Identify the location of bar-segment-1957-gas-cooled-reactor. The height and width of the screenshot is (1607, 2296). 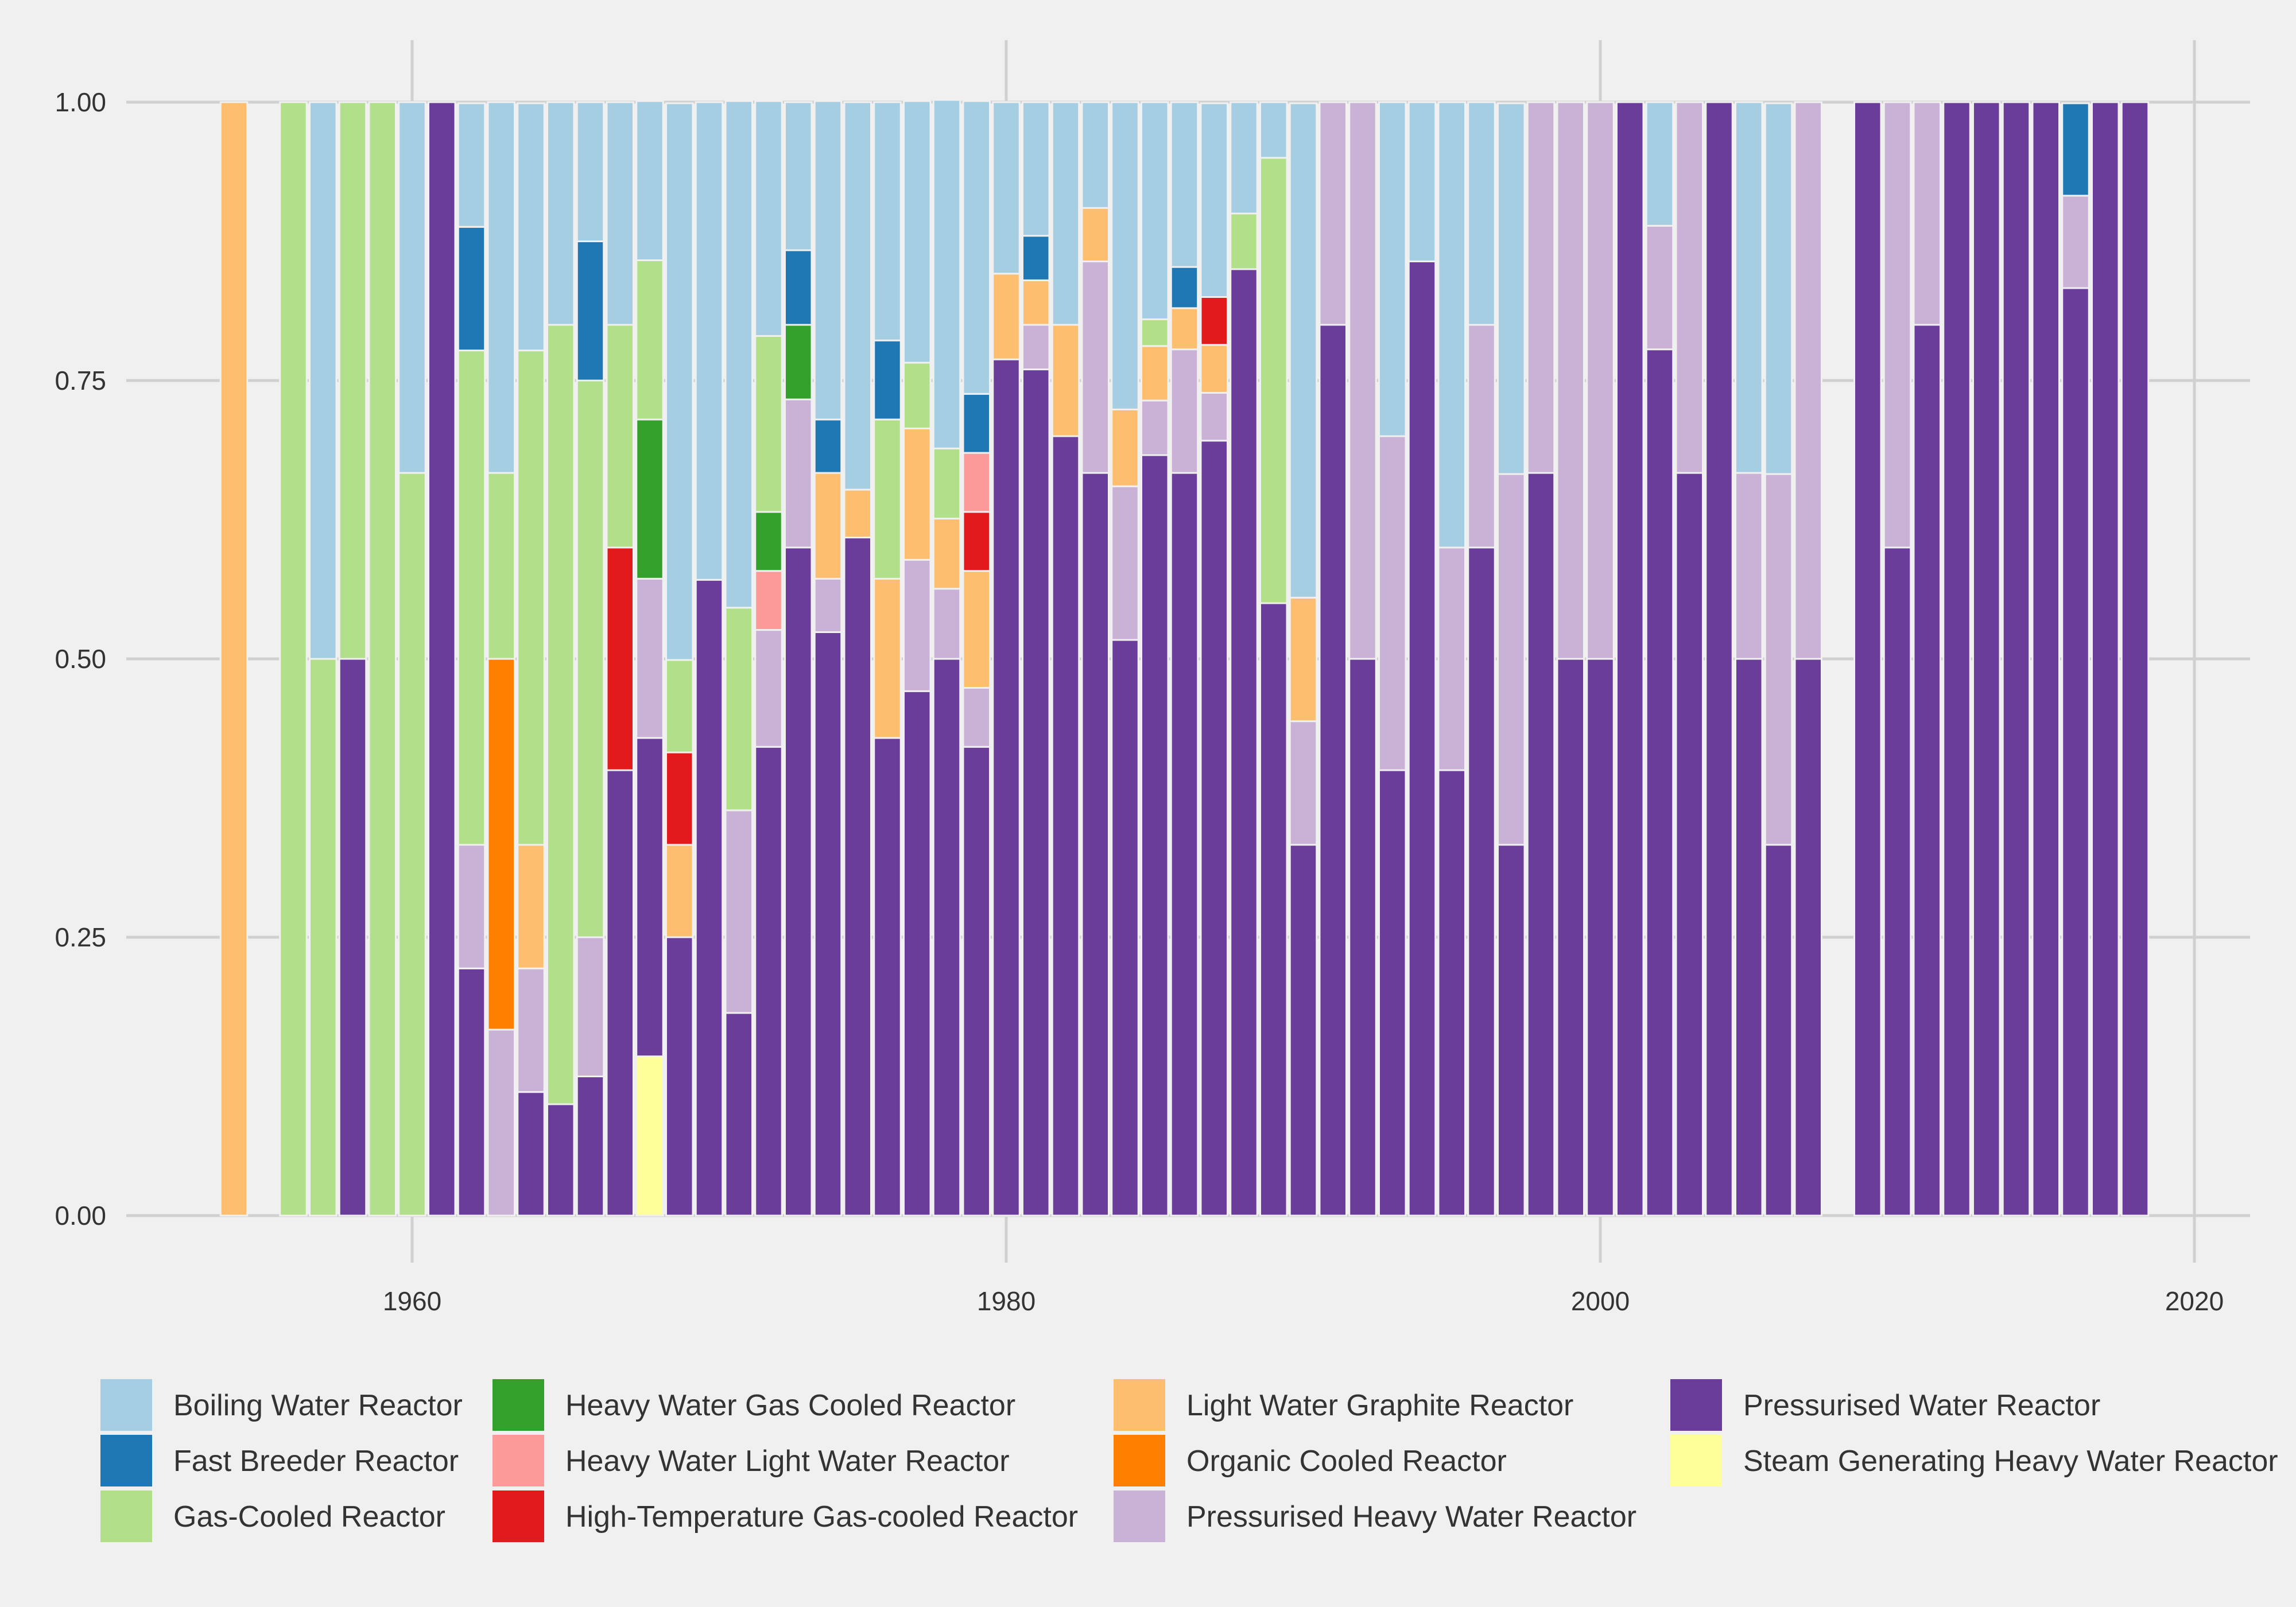
(323, 937).